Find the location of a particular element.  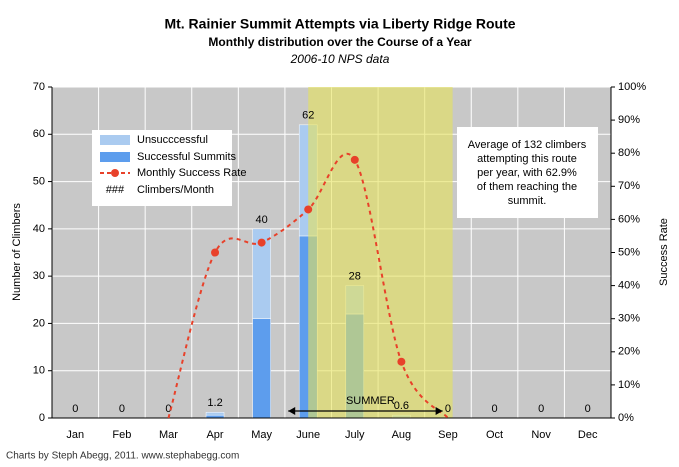

x-tick-label: Mar is located at coordinates (168, 435).